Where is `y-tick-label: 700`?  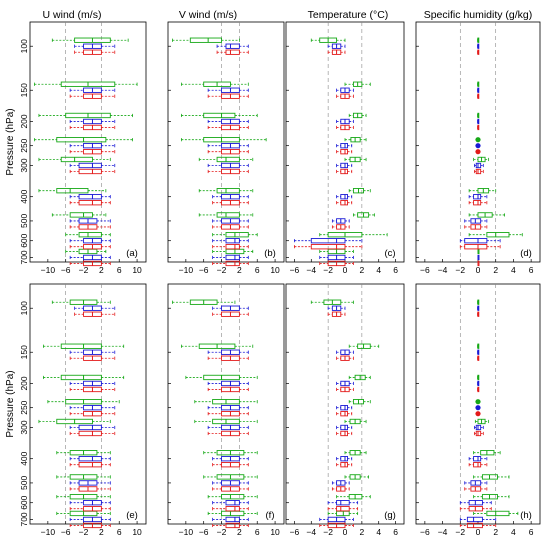
y-tick-label: 700 is located at coordinates (24, 519).